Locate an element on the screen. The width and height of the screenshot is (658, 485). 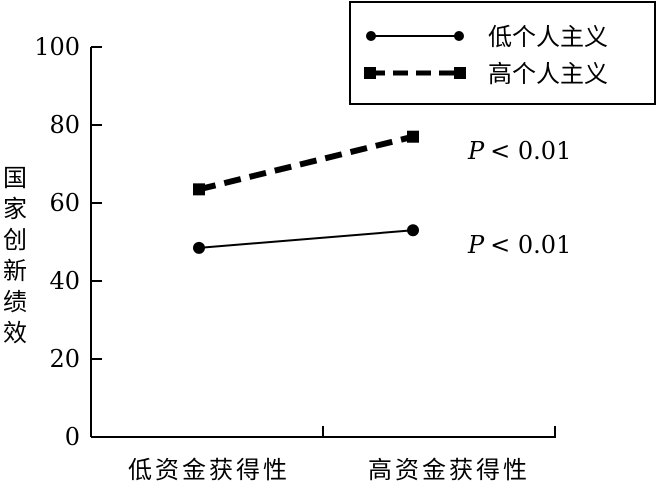
x-tick-label: 高资金获得性 is located at coordinates (449, 470).